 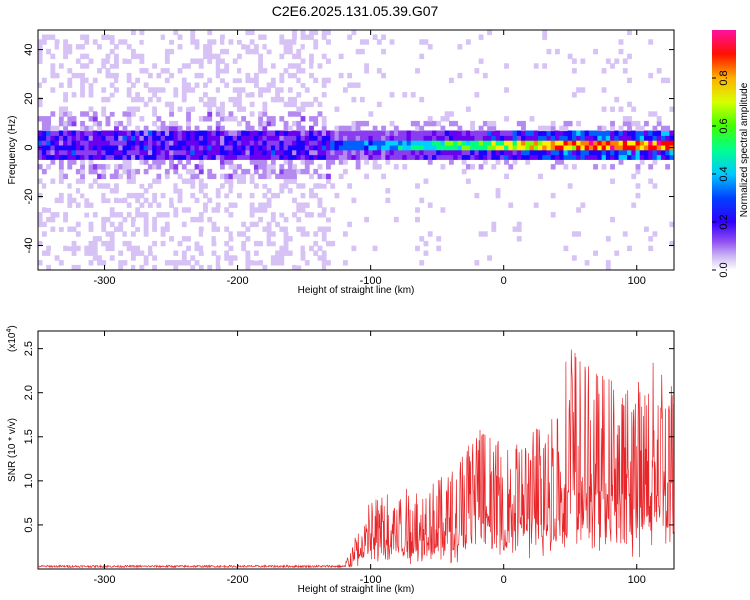 I want to click on snr-ylabel: SNR (10 * v/v), so click(x=12, y=450).